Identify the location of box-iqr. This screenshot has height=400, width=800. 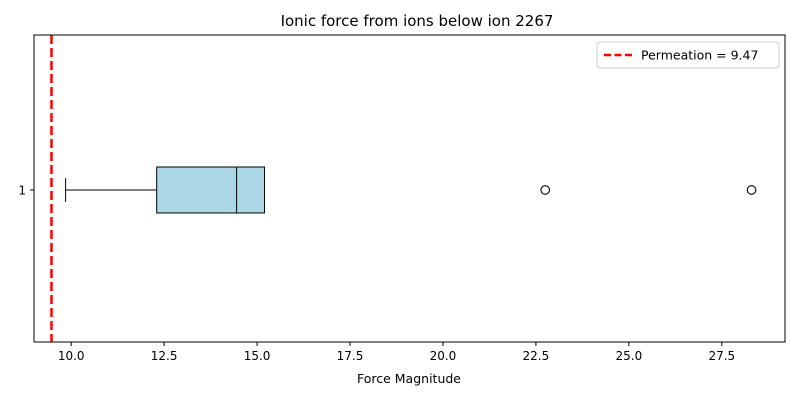
(211, 190).